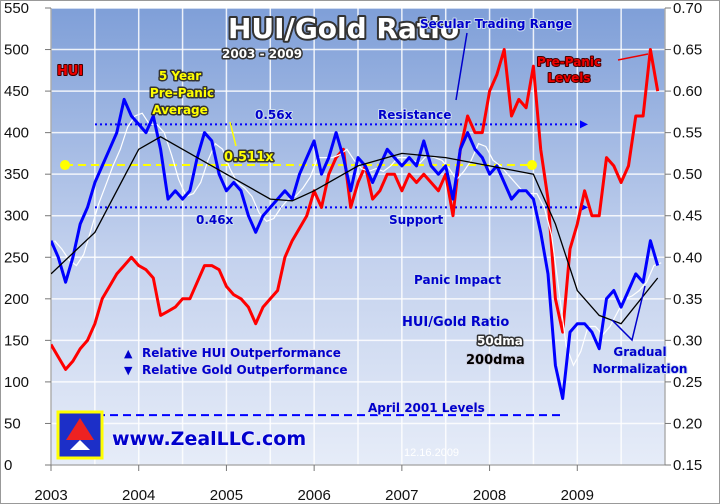  Describe the element at coordinates (226, 495) in the screenshot. I see `x-tick-label: 2005` at that location.